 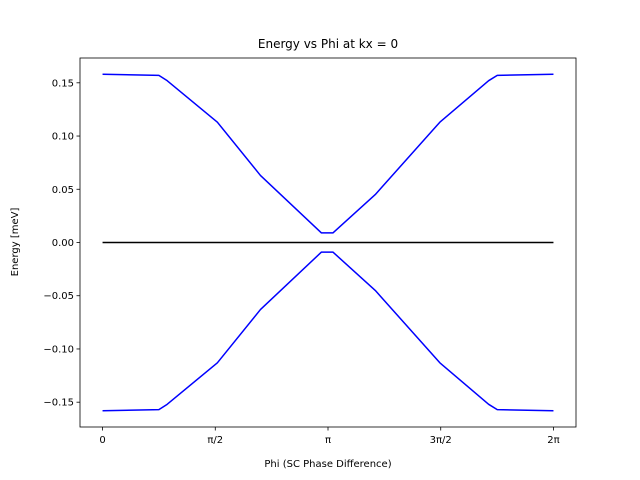 What do you see at coordinates (15, 242) in the screenshot?
I see `y-axis-label: Energy [meV]` at bounding box center [15, 242].